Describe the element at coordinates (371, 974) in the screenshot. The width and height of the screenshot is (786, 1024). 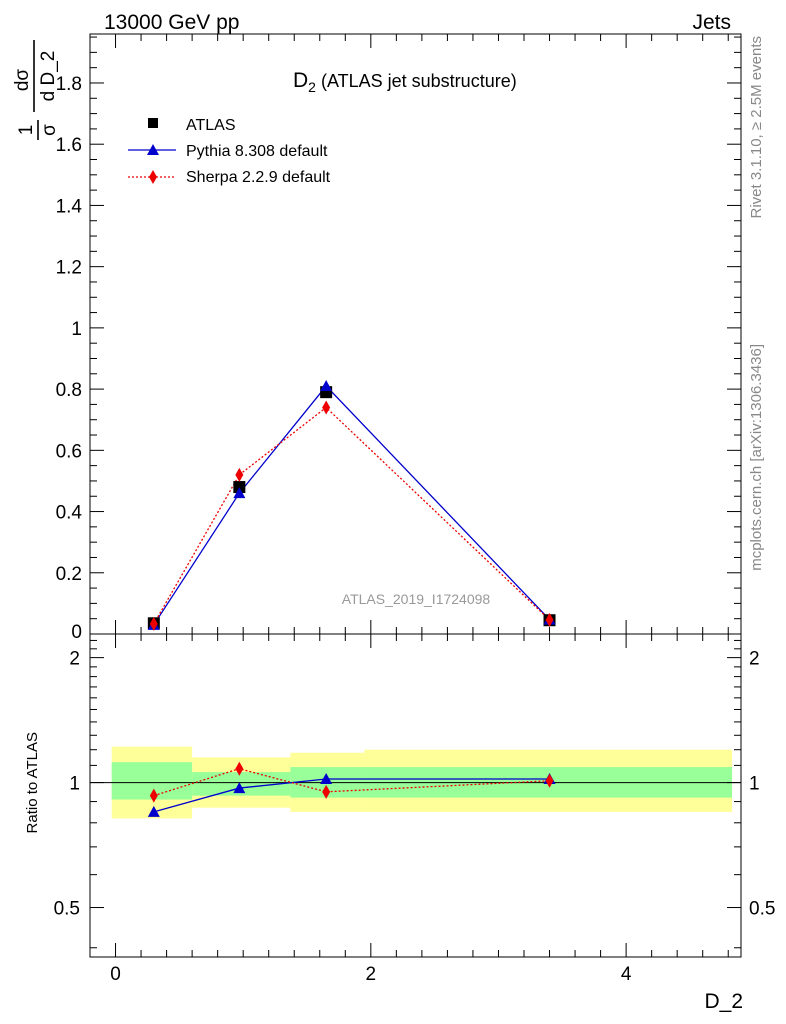
I see `ratio-xtick-label: 2` at that location.